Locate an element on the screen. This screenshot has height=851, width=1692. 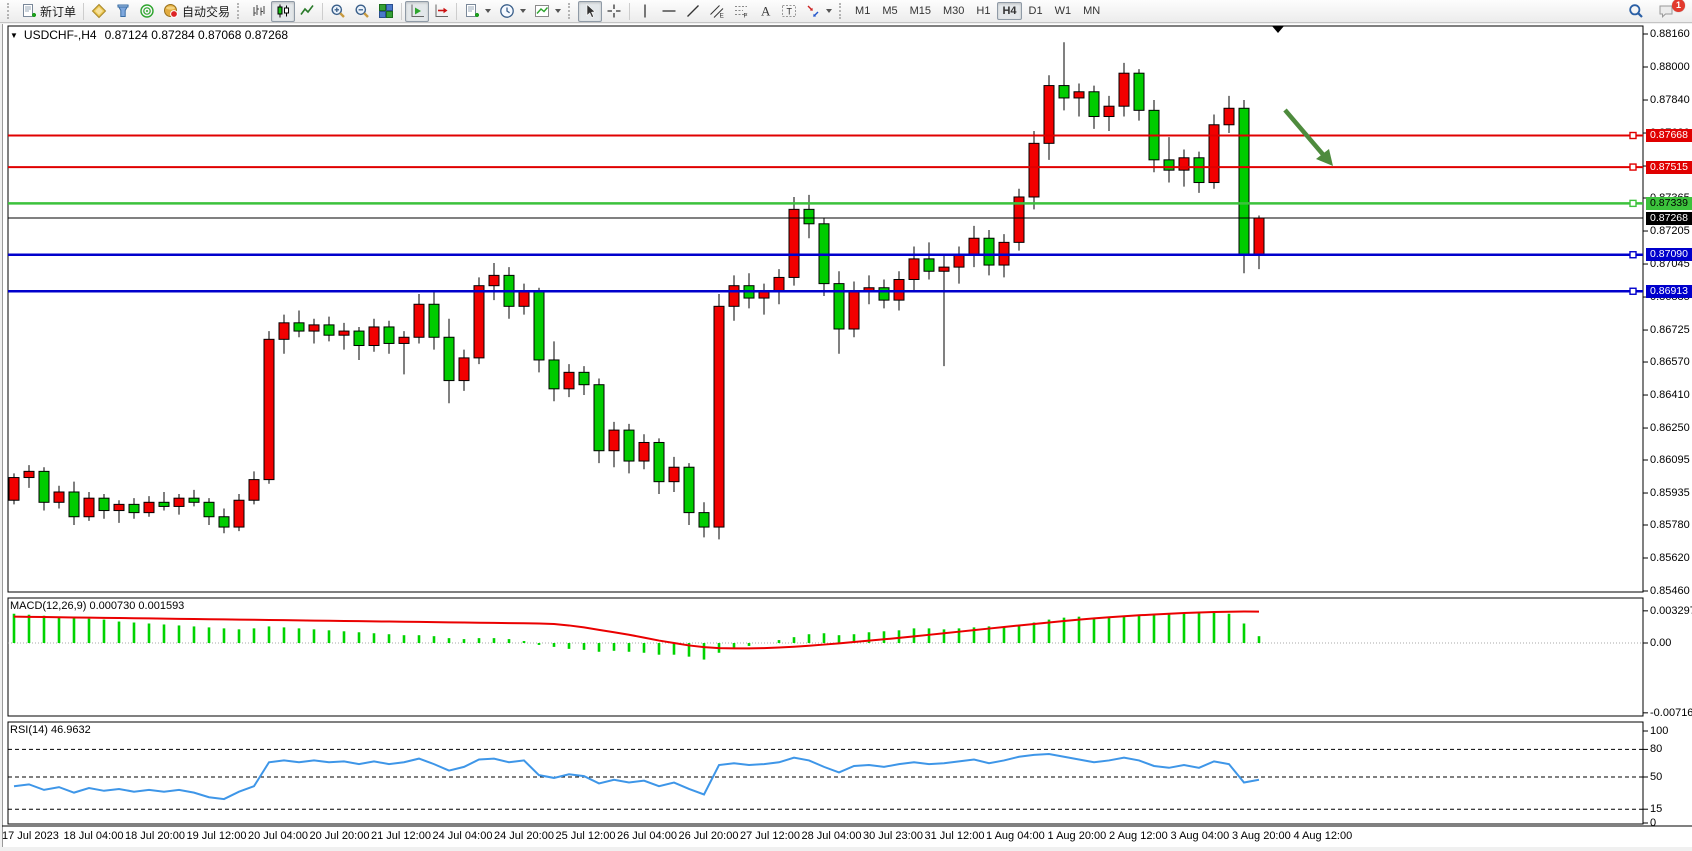
horizontal-line-icon is located at coordinates (669, 11).